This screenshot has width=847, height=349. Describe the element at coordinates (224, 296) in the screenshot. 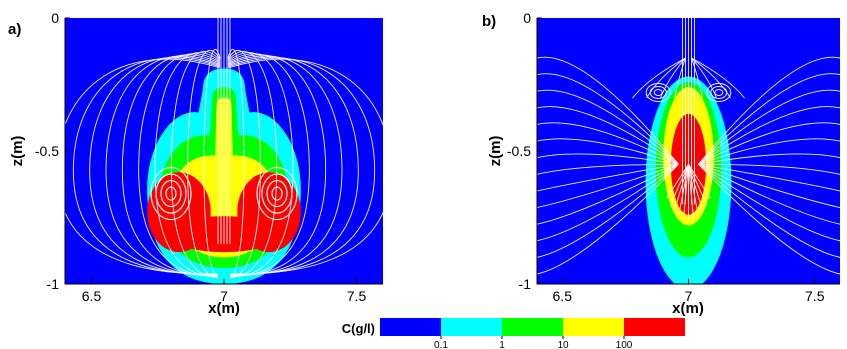

I see `panel-a-x-tick-label: 7` at that location.